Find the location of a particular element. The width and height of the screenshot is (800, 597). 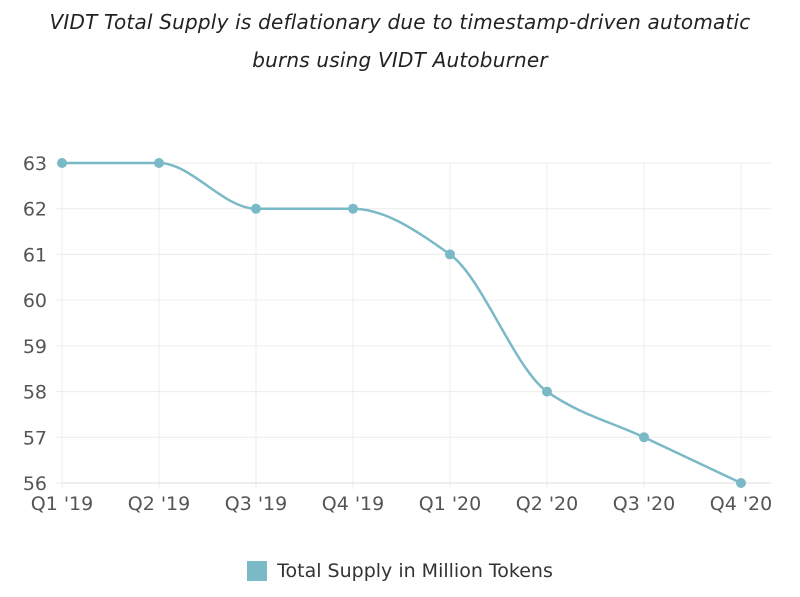

y-tick-label: 56 is located at coordinates (35, 484).